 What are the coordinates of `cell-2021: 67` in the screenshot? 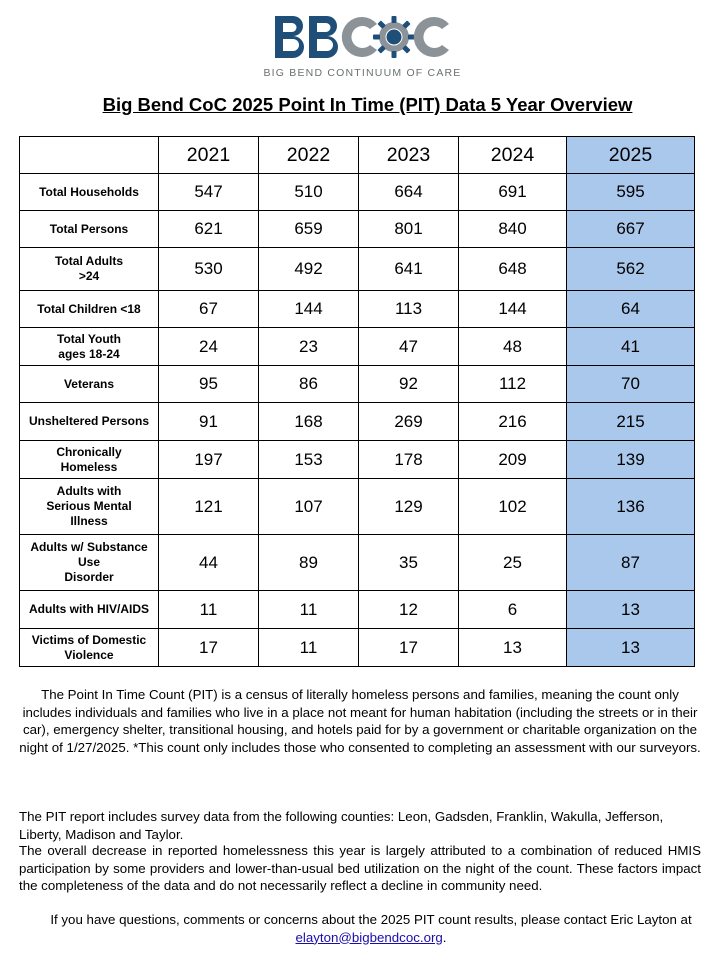 It's located at (208, 309).